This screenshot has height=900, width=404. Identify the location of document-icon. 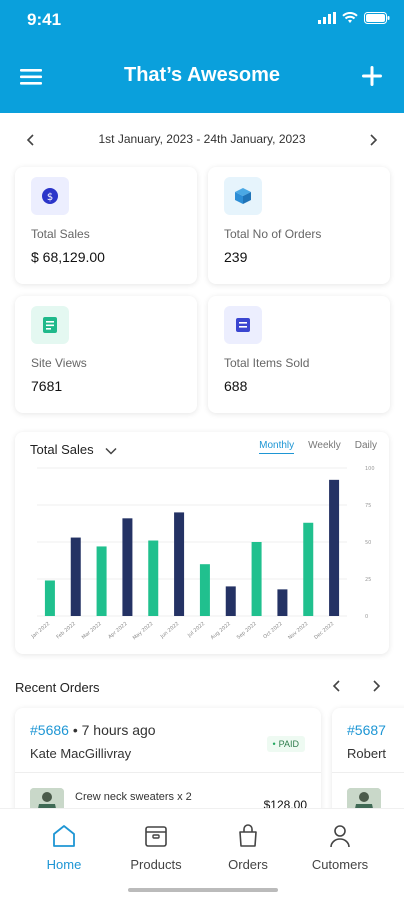
(50, 325).